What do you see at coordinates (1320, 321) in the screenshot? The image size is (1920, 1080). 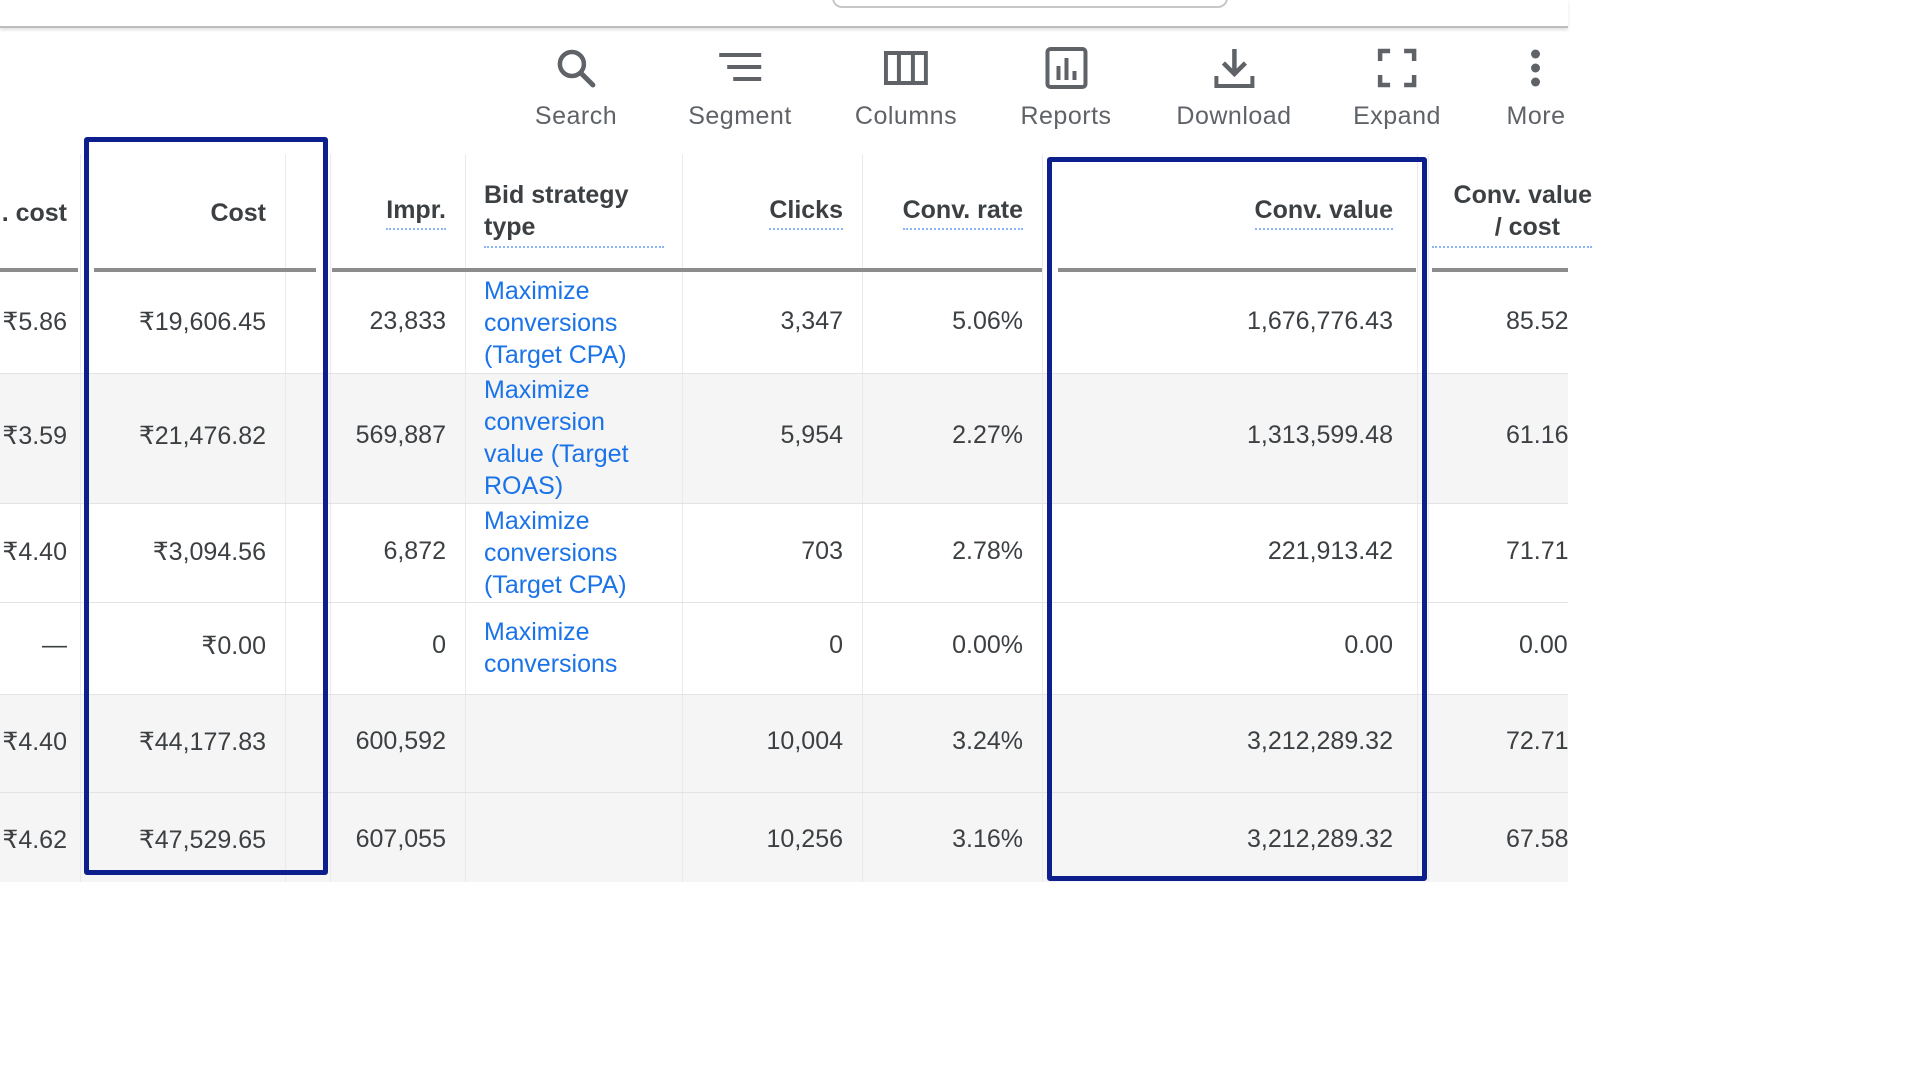 I see `cell-conv-value: 1,676,776.43` at bounding box center [1320, 321].